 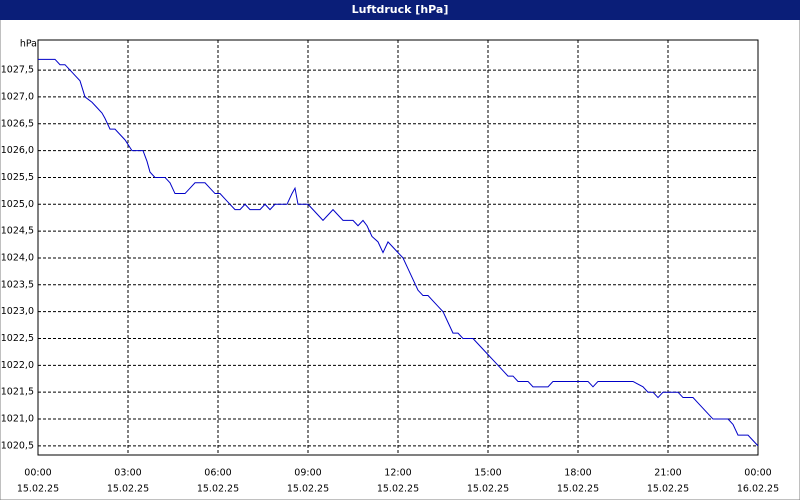 I want to click on y-tick-label: 1022,5, so click(x=17, y=338).